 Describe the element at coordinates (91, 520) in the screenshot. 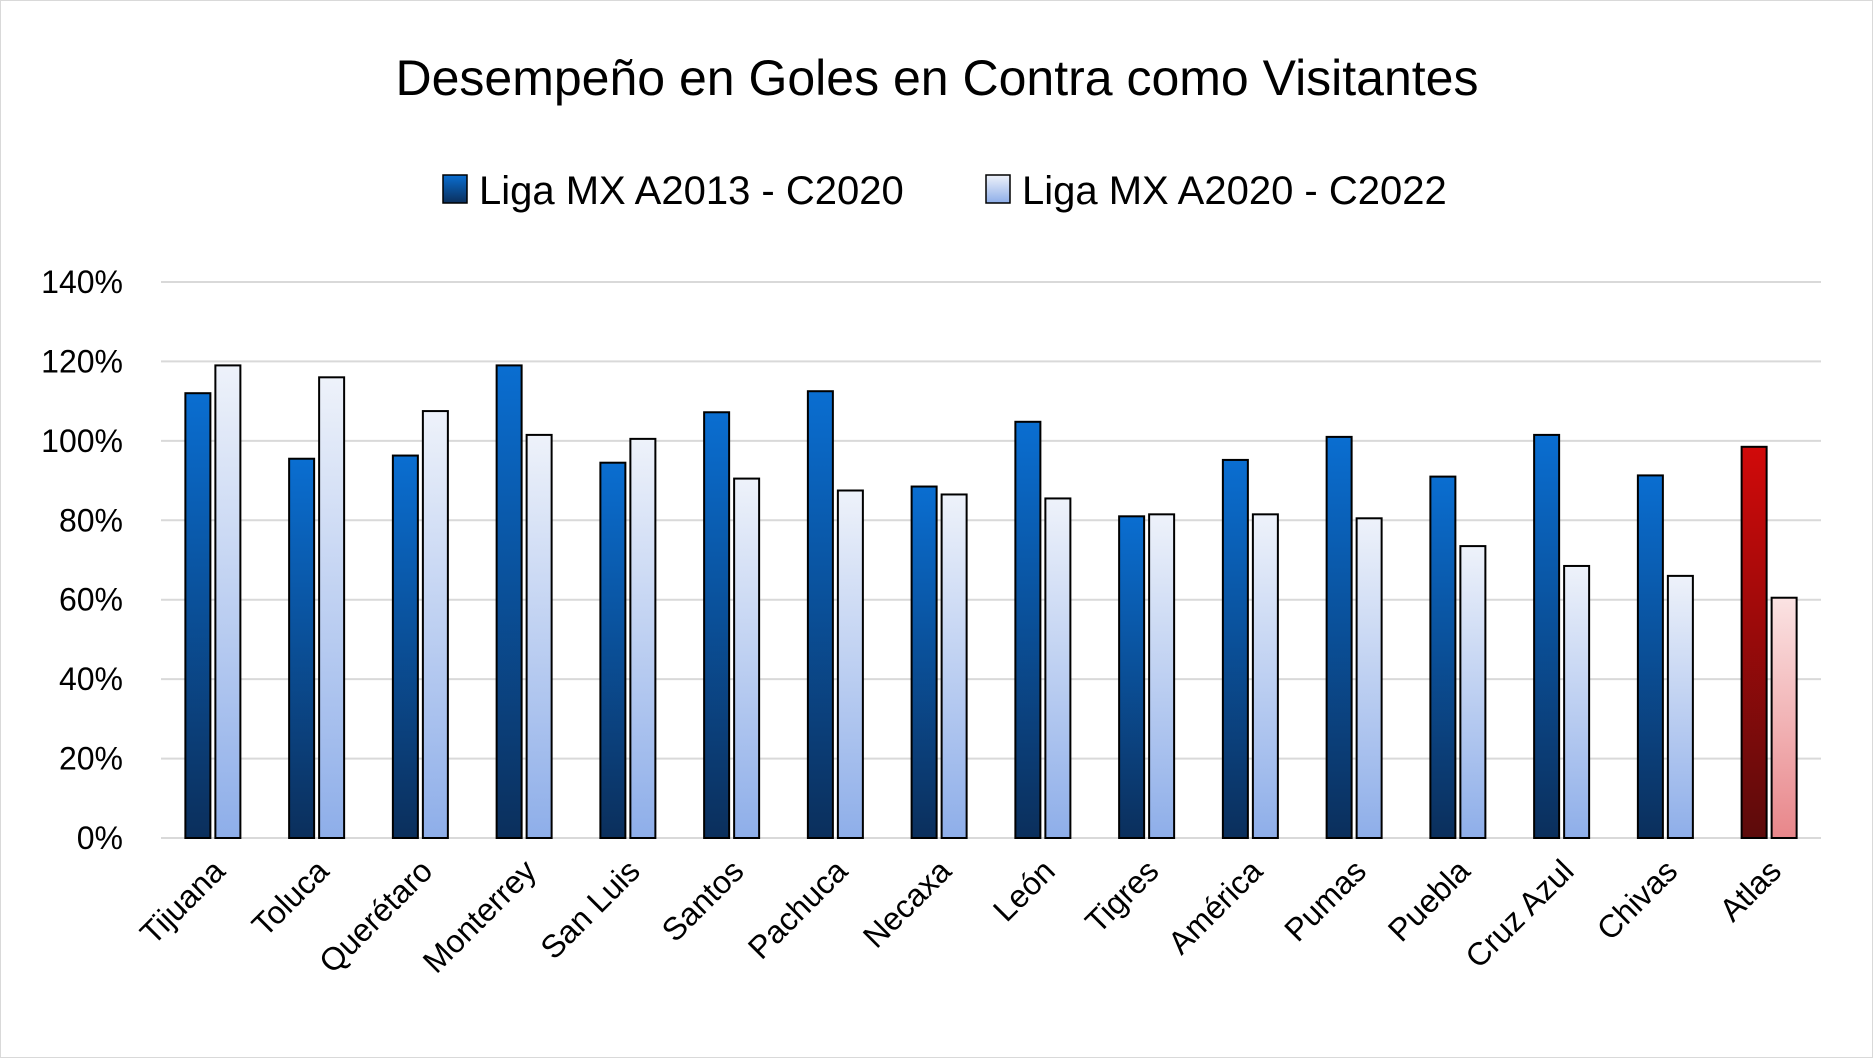

I see `y-tick-label: 80%` at that location.